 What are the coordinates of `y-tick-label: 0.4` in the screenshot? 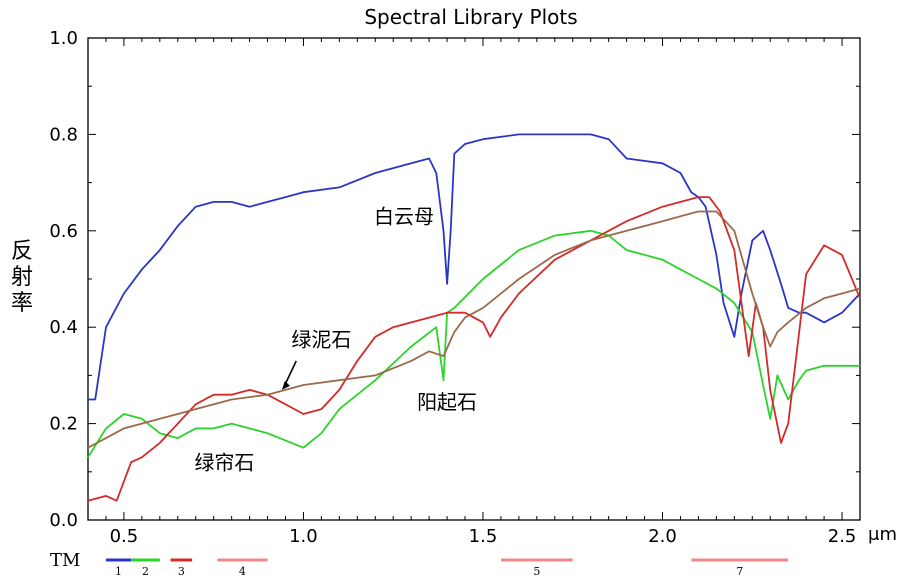 It's located at (63, 327).